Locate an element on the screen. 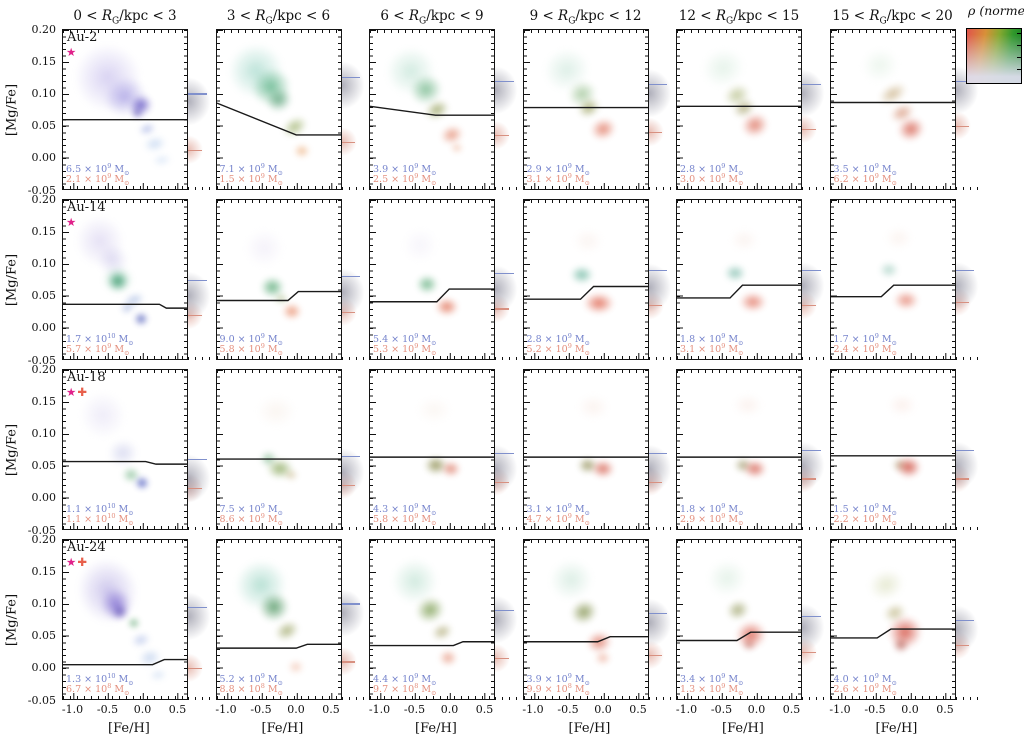 Image resolution: width=1024 pixels, height=748 pixels. mass-label-blue: 7.5 × 109 M⊙ is located at coordinates (251, 510).